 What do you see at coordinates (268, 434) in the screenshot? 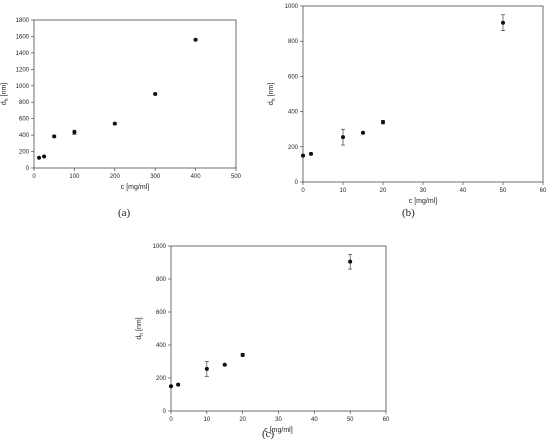
I see `panel-label-c: (c)` at bounding box center [268, 434].